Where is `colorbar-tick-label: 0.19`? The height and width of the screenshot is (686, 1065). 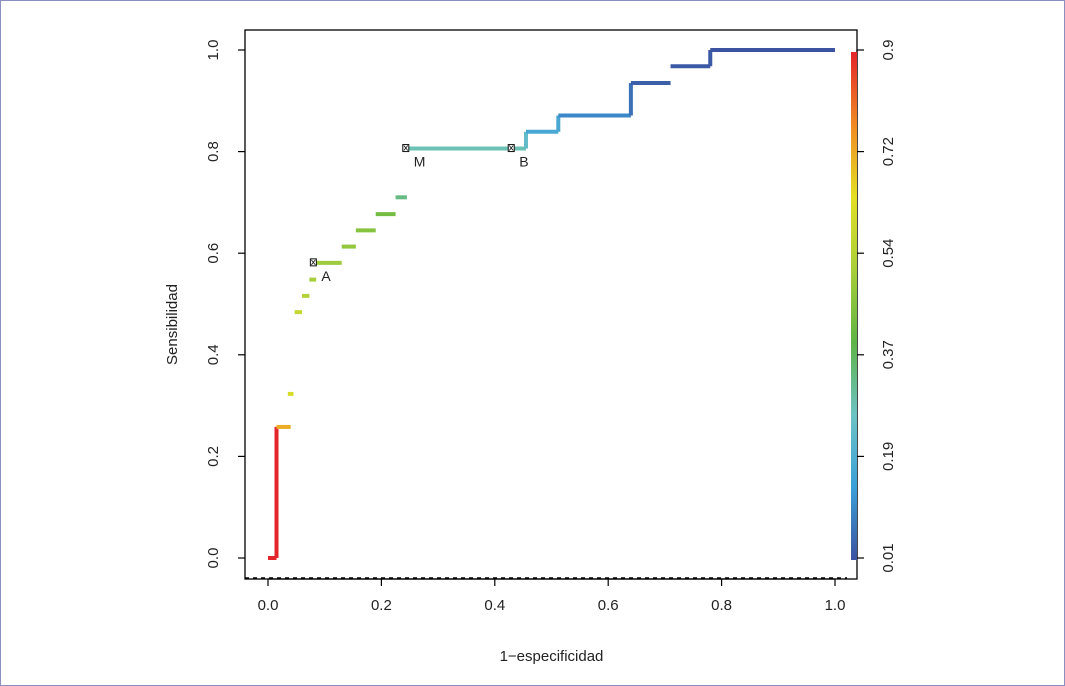
colorbar-tick-label: 0.19 is located at coordinates (888, 456).